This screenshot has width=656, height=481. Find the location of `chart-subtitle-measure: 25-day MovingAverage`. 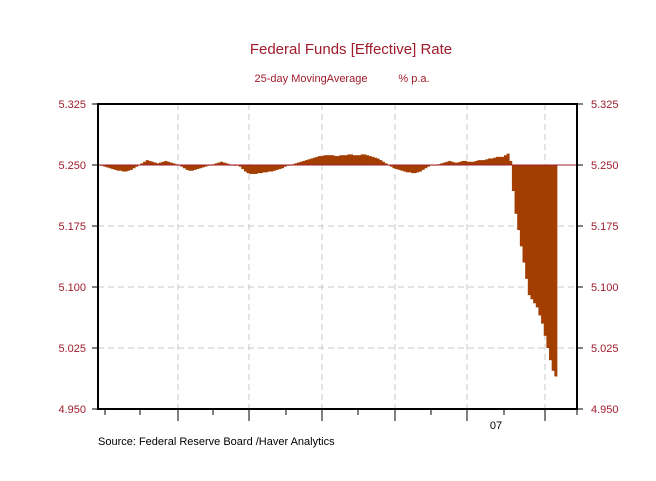

chart-subtitle-measure: 25-day MovingAverage is located at coordinates (311, 79).